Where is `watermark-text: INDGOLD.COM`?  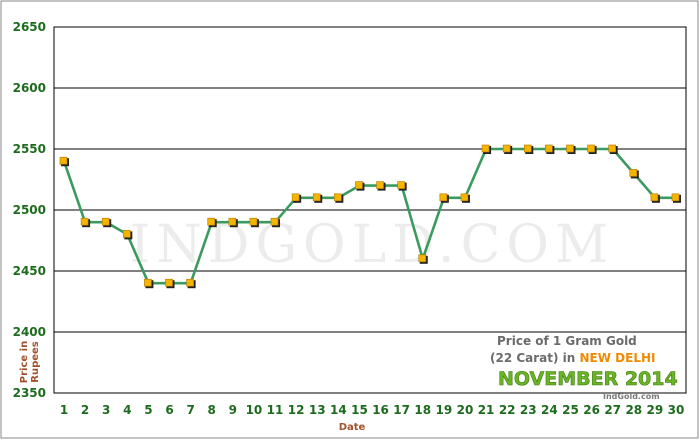 watermark-text: INDGOLD.COM is located at coordinates (372, 245).